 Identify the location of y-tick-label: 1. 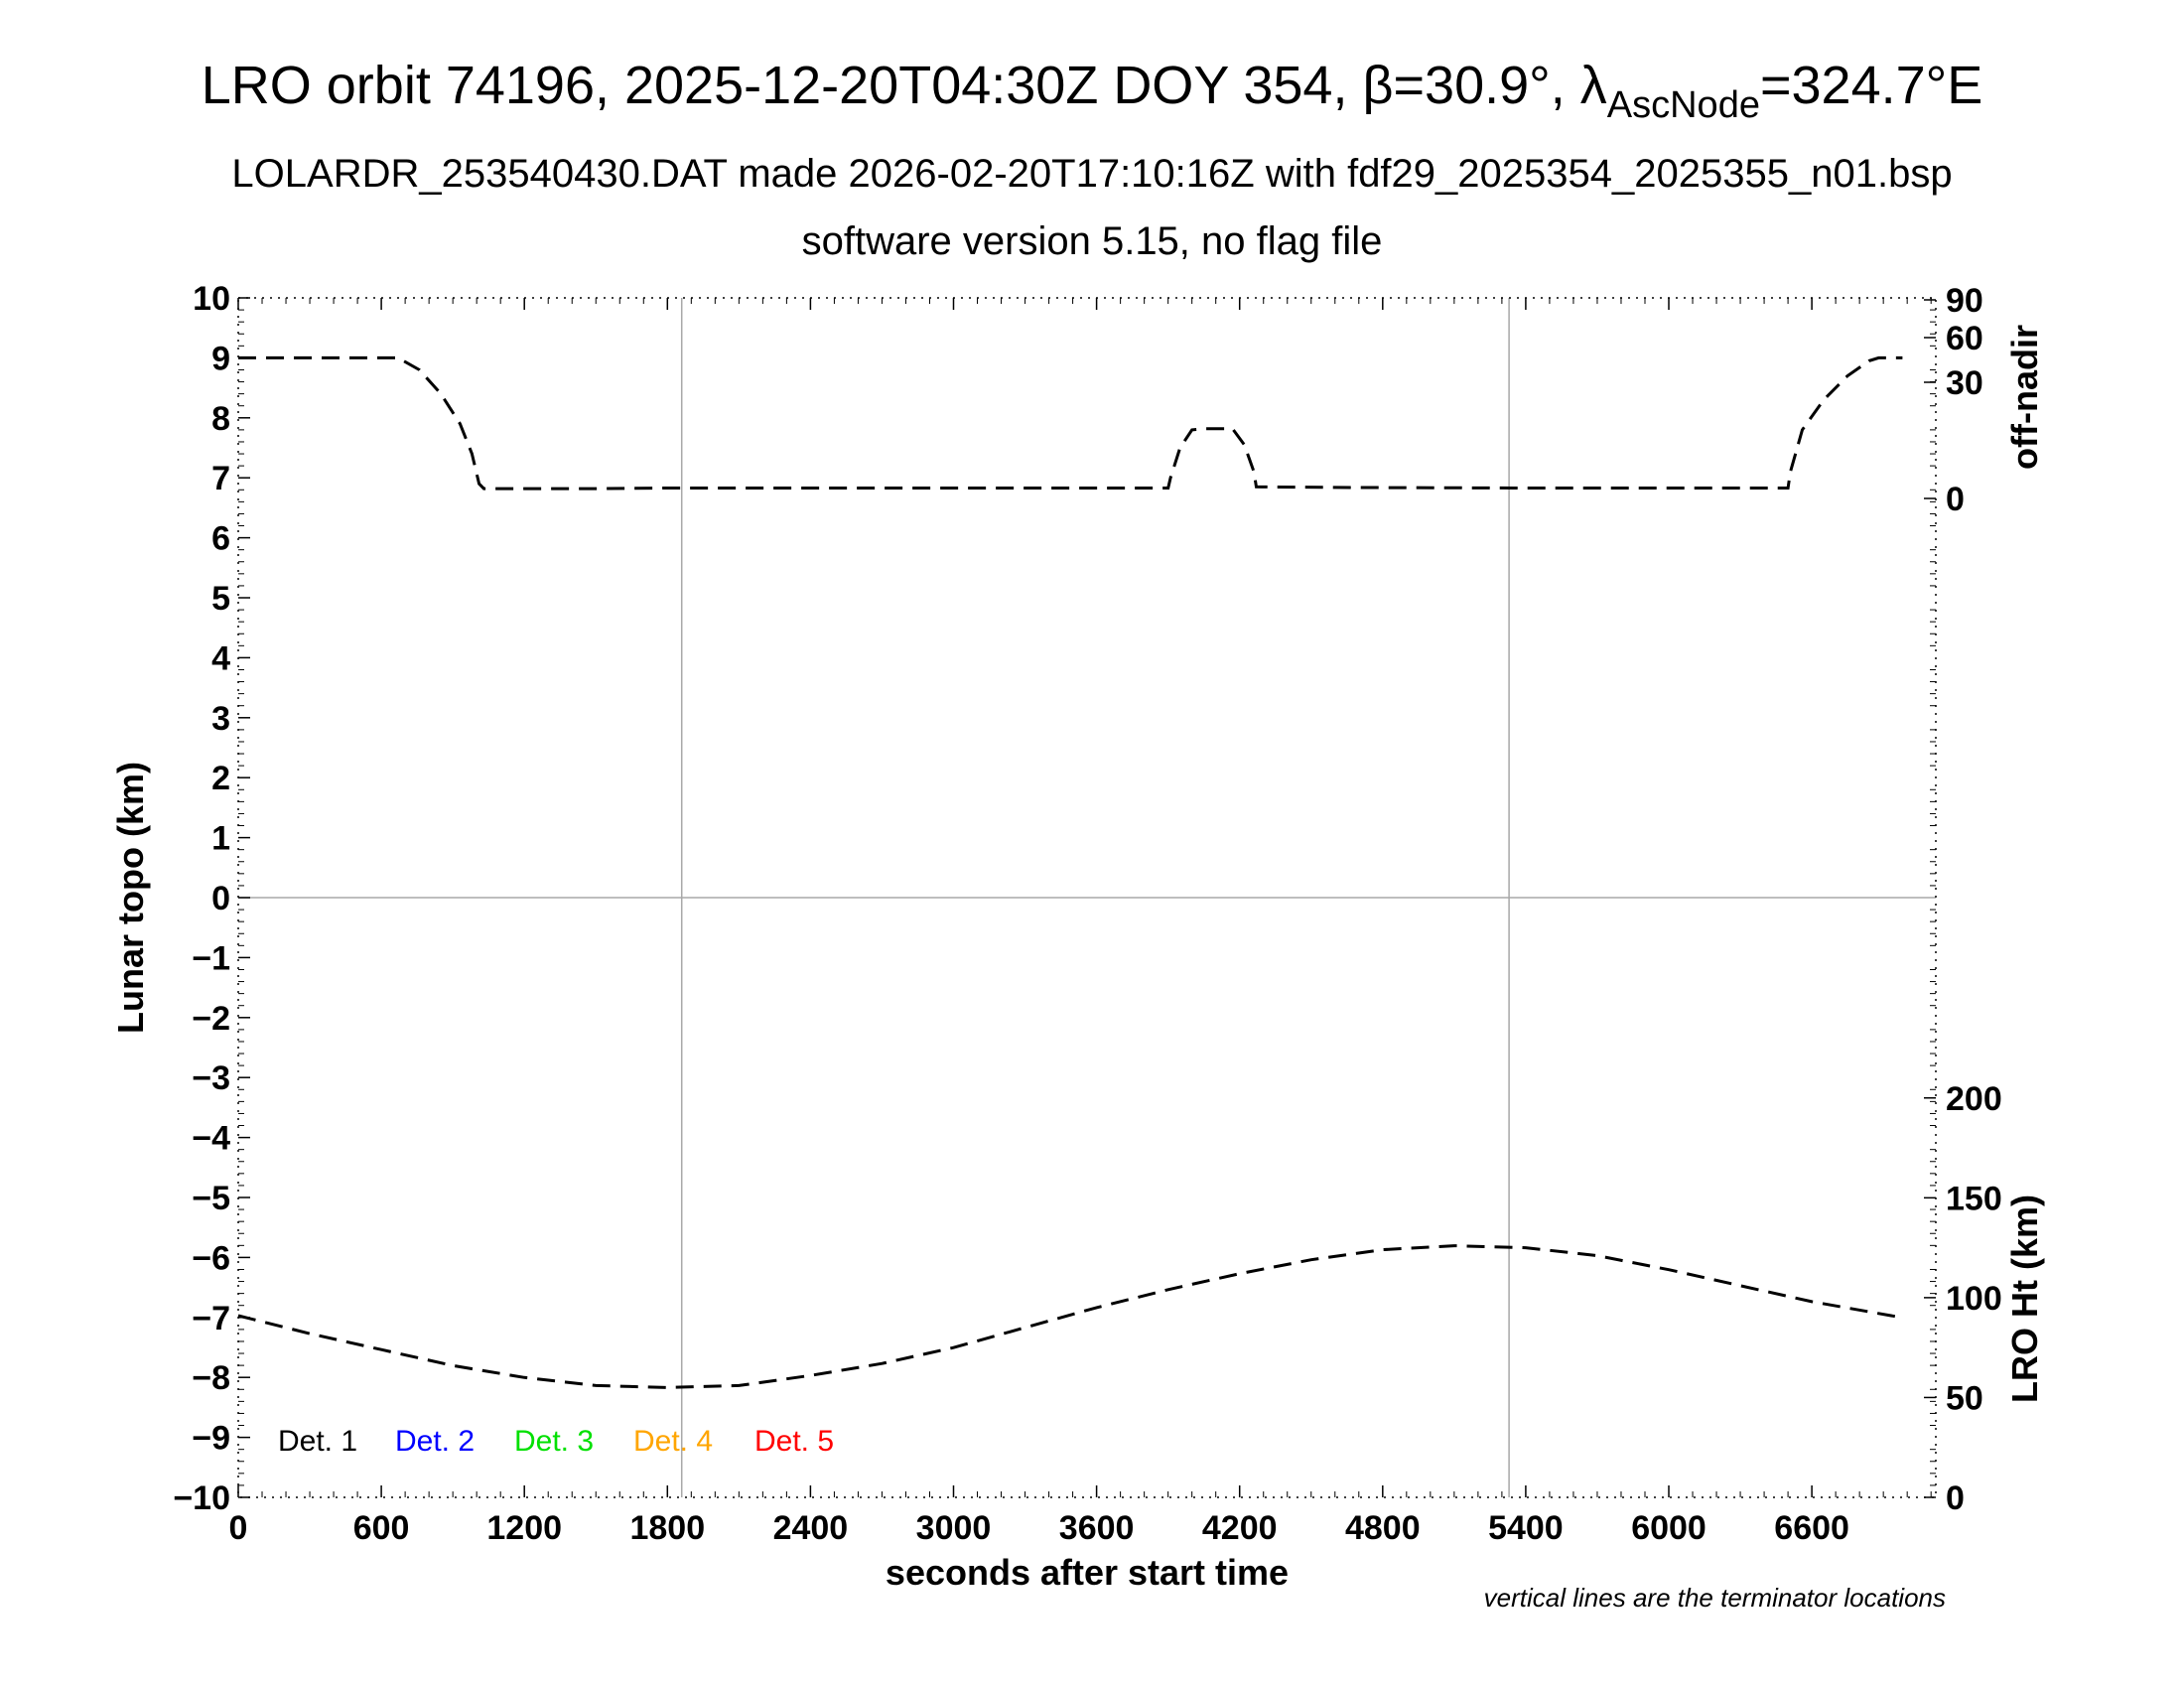
(220, 839).